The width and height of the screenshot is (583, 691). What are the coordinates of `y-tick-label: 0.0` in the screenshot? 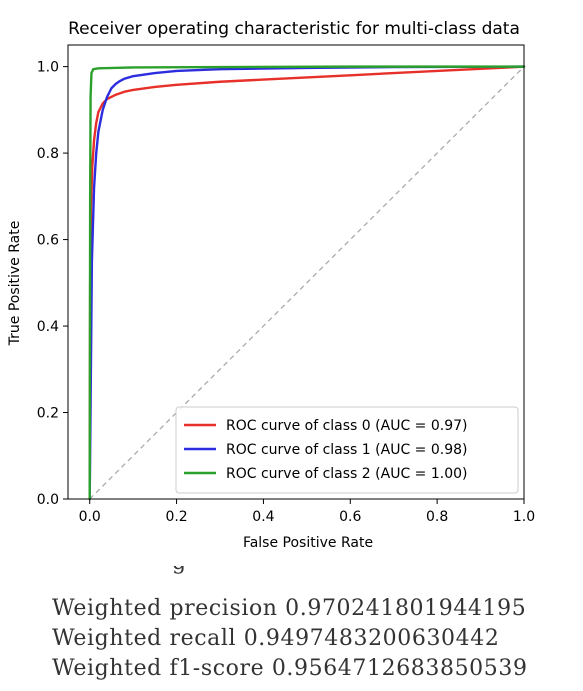 It's located at (48, 500).